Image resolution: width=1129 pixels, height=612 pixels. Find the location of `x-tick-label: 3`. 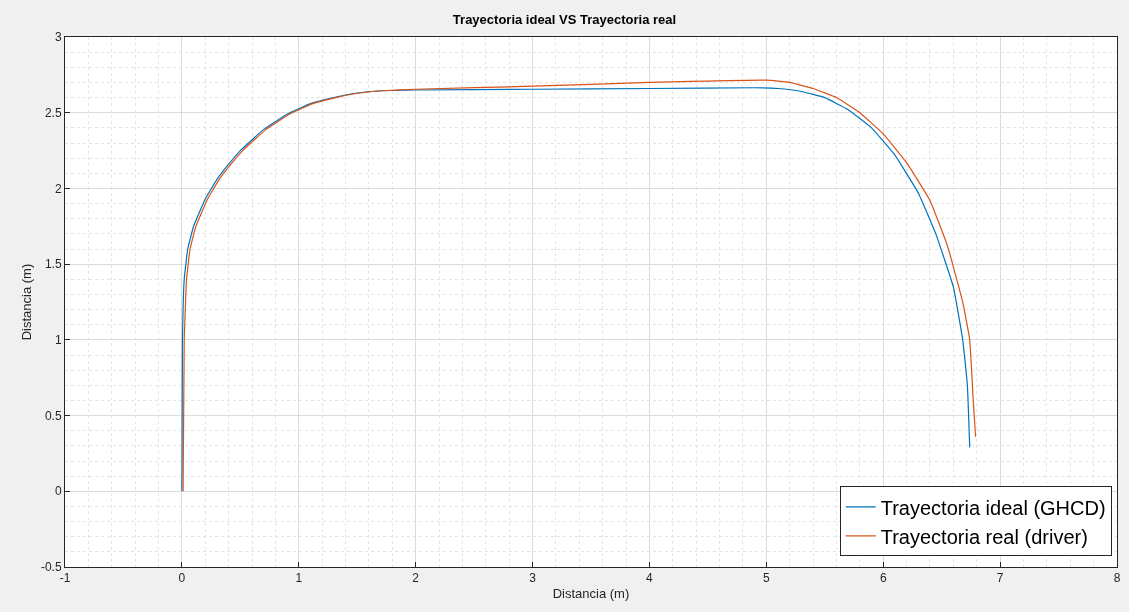

x-tick-label: 3 is located at coordinates (533, 578).